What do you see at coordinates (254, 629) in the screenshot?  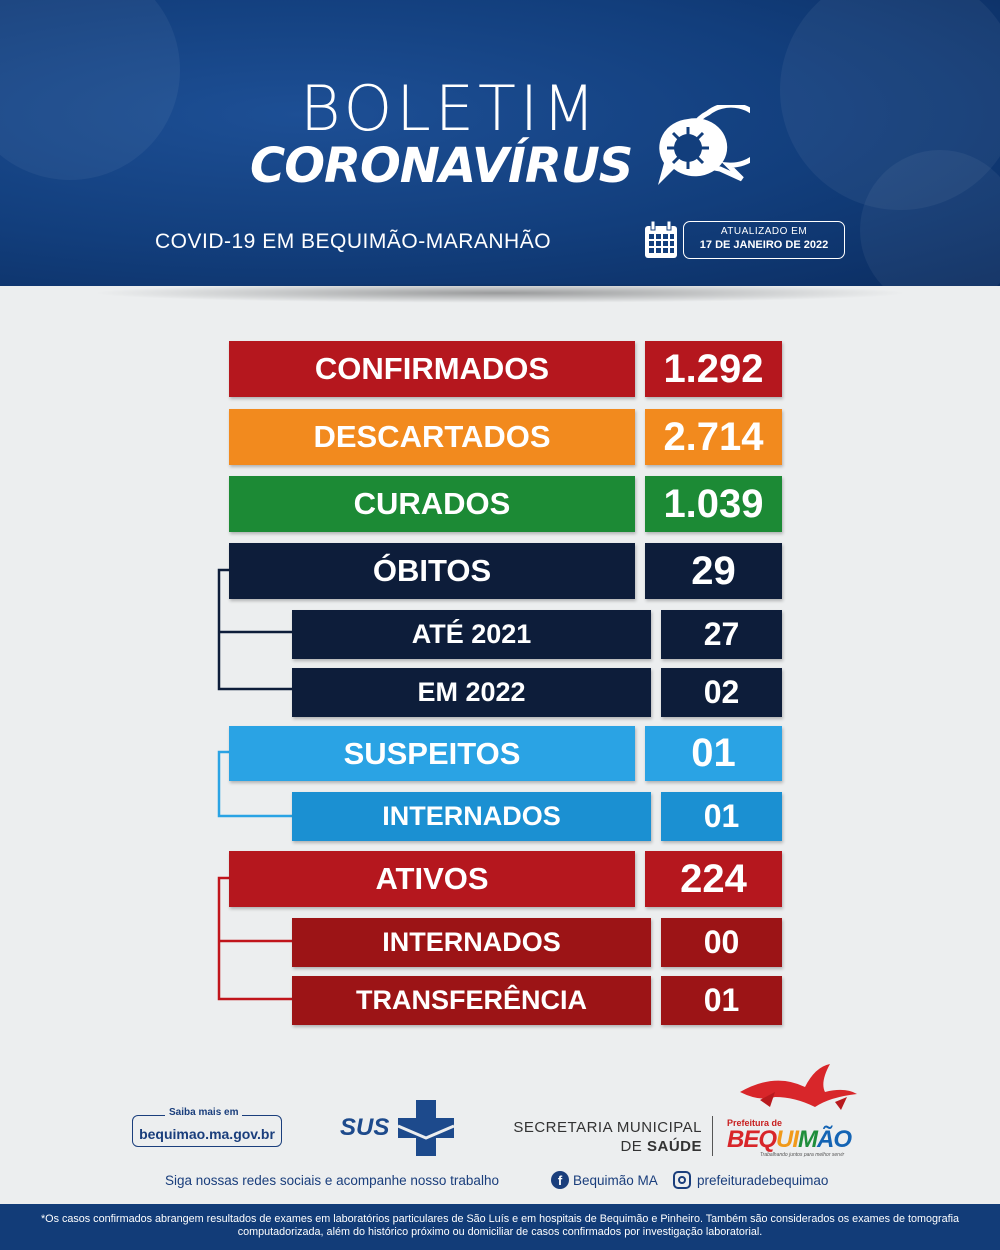 I see `obitos-connector` at bounding box center [254, 629].